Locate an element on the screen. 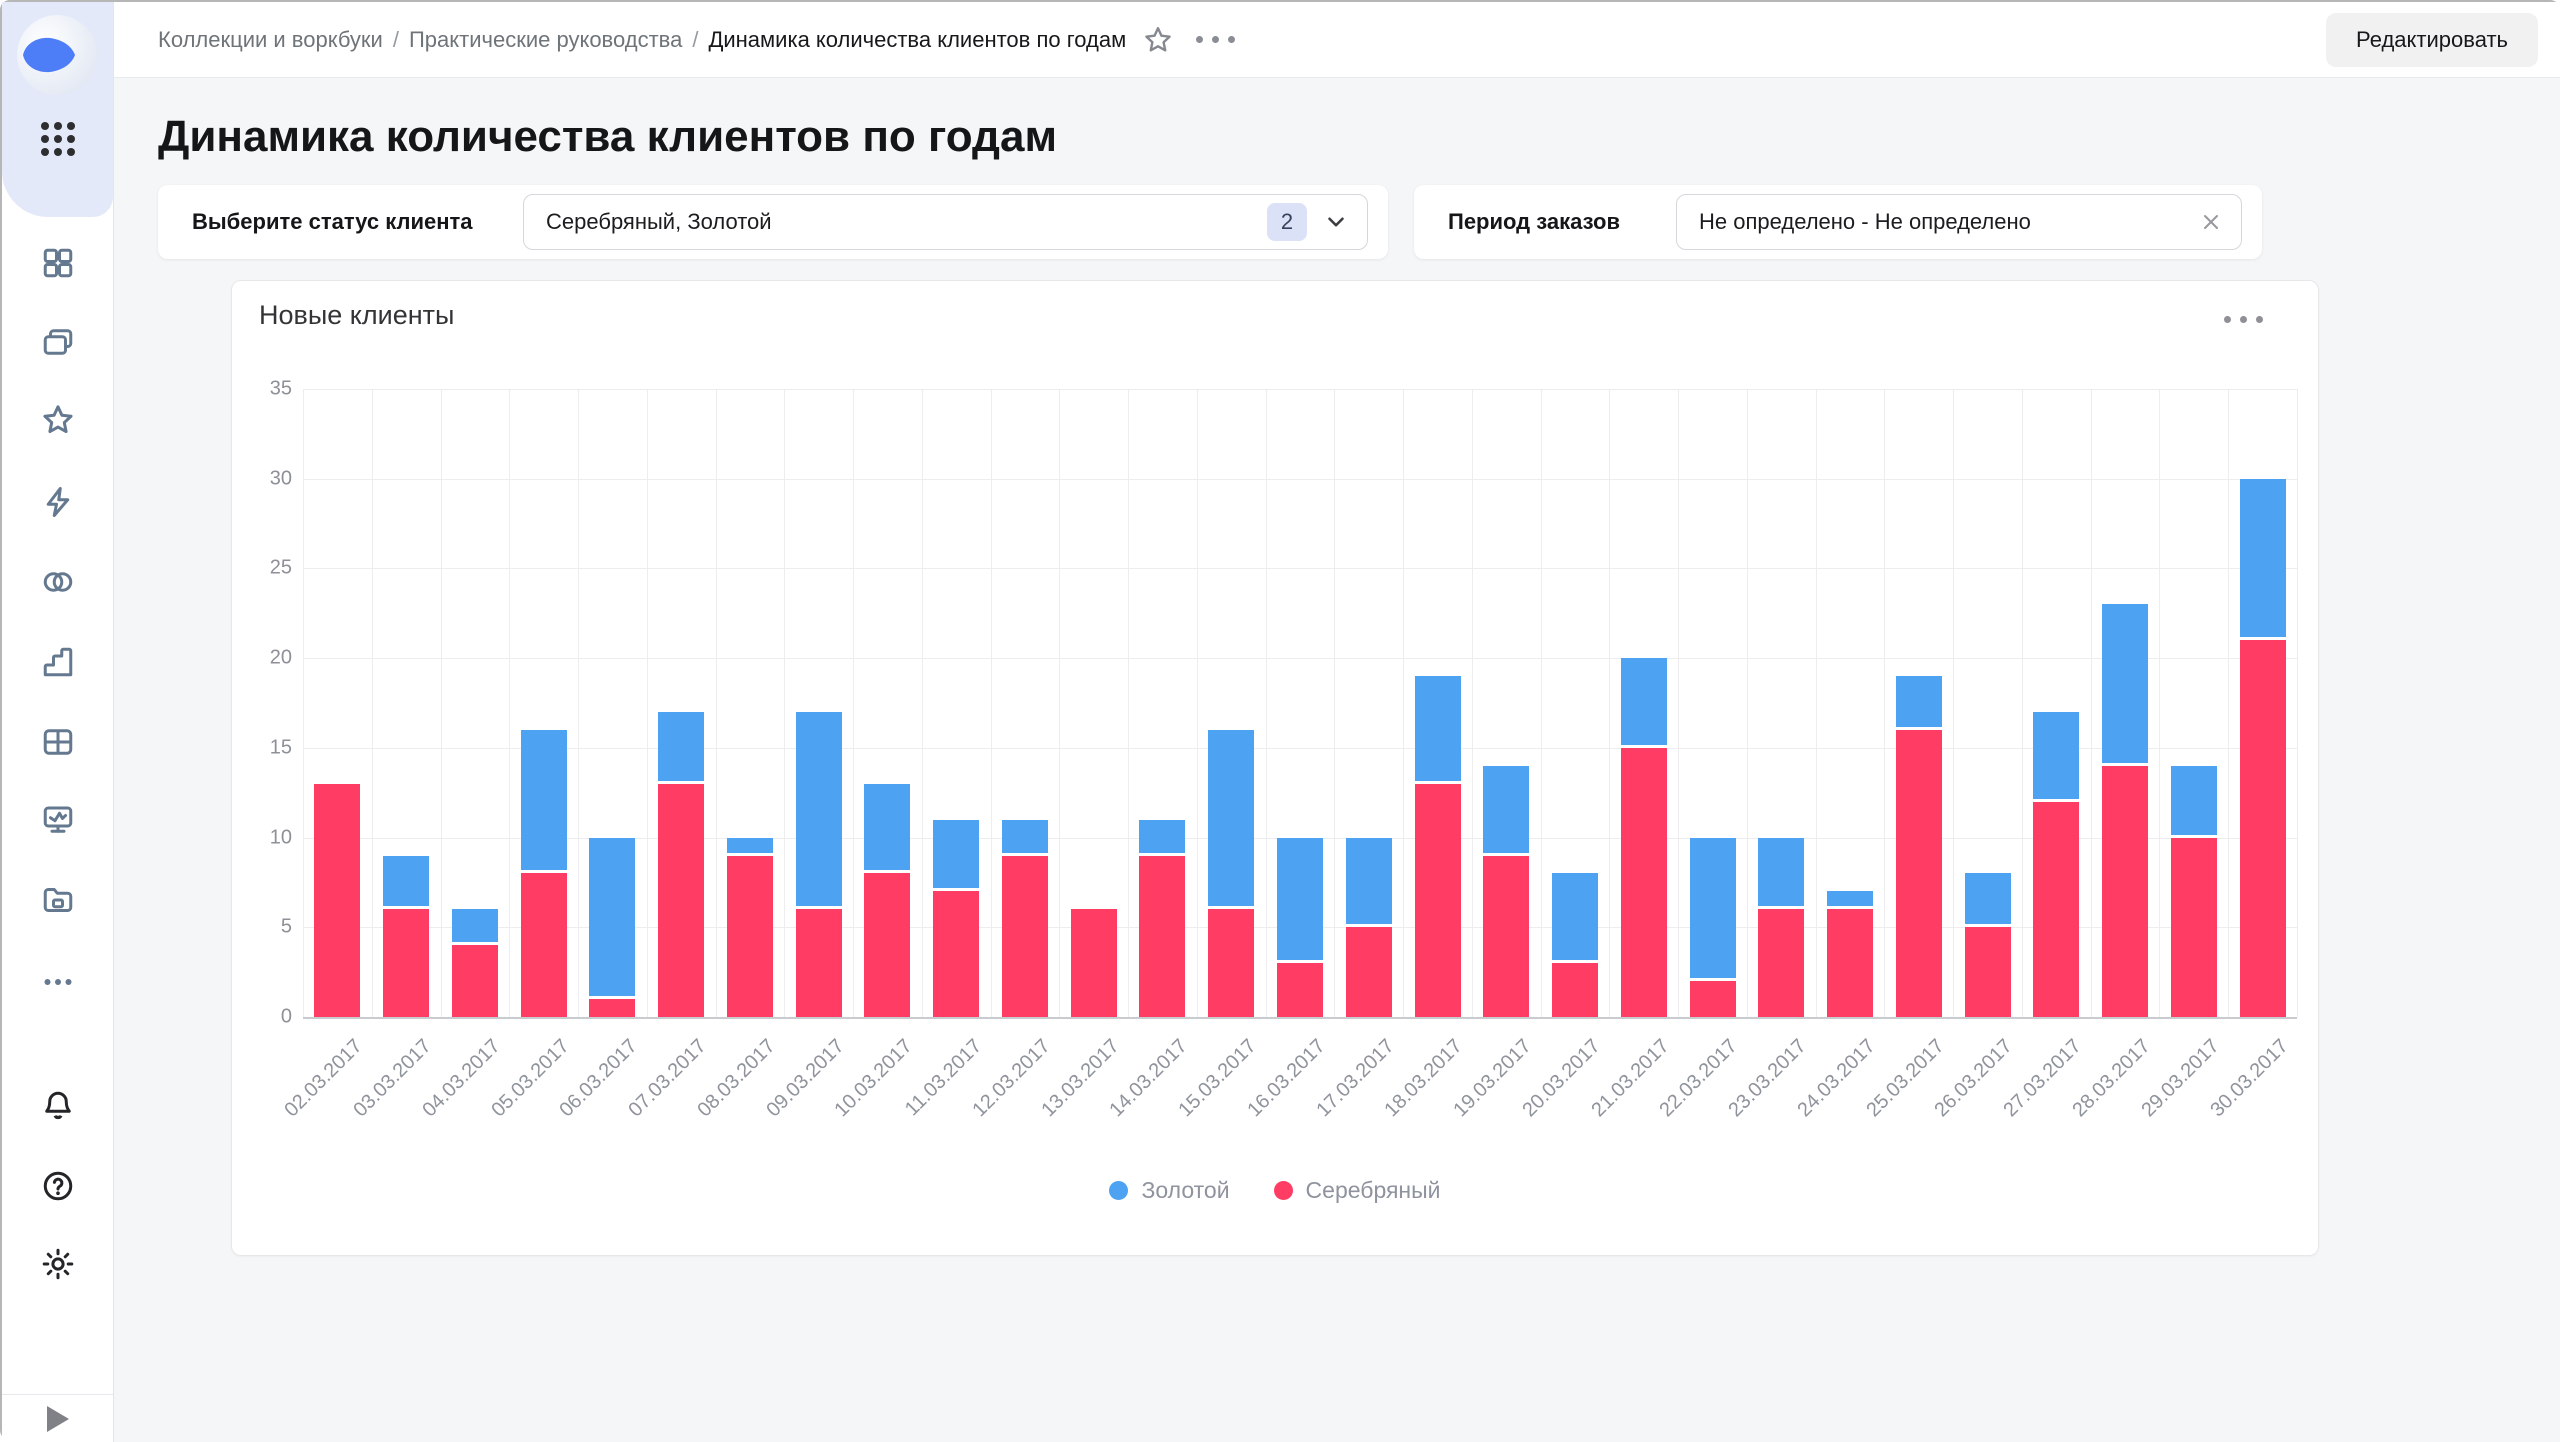 This screenshot has width=2560, height=1442. star-icon is located at coordinates (58, 420).